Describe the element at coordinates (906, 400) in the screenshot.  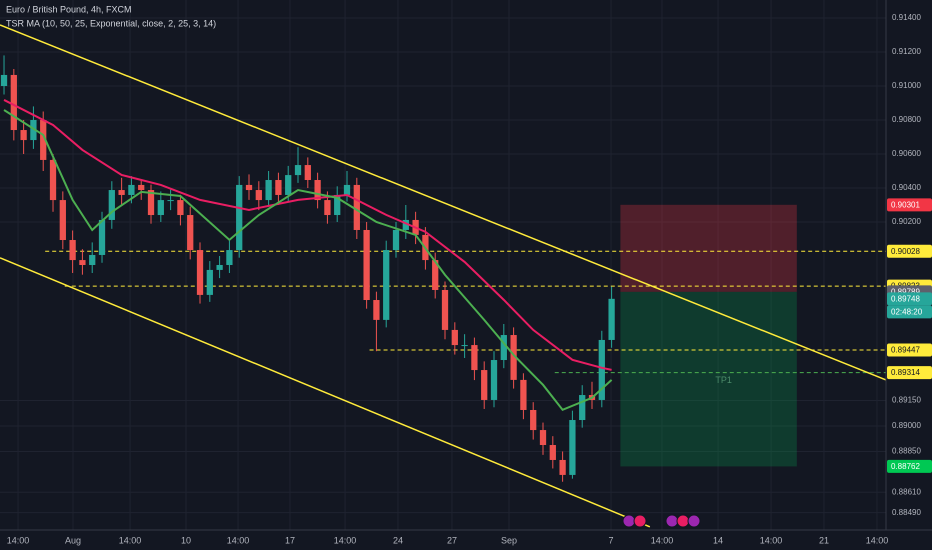
I see `y-tick-label: 0.89150` at that location.